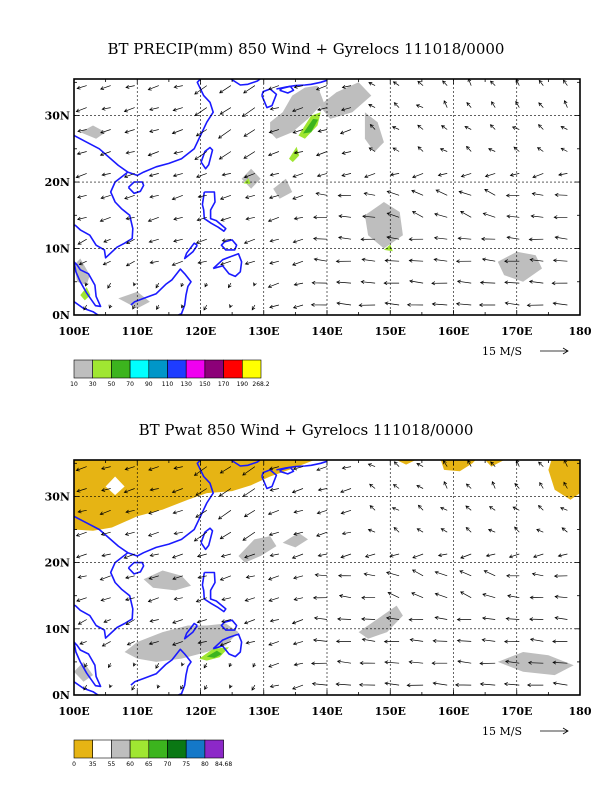 This screenshot has width=612, height=792. I want to click on colorbar-label: 268.2, so click(260, 384).